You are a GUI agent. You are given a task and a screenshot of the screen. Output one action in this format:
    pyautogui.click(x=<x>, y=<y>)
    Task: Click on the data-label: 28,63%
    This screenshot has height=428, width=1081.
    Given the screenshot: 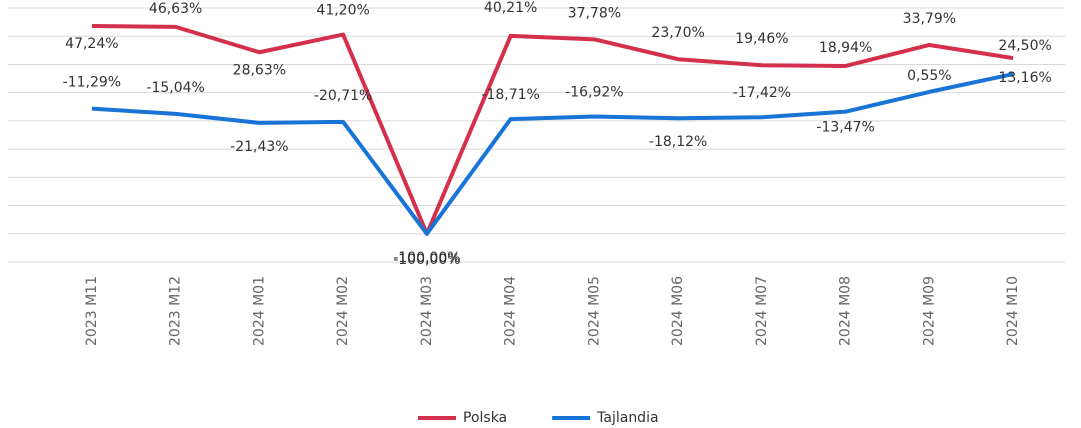 What is the action you would take?
    pyautogui.click(x=259, y=70)
    